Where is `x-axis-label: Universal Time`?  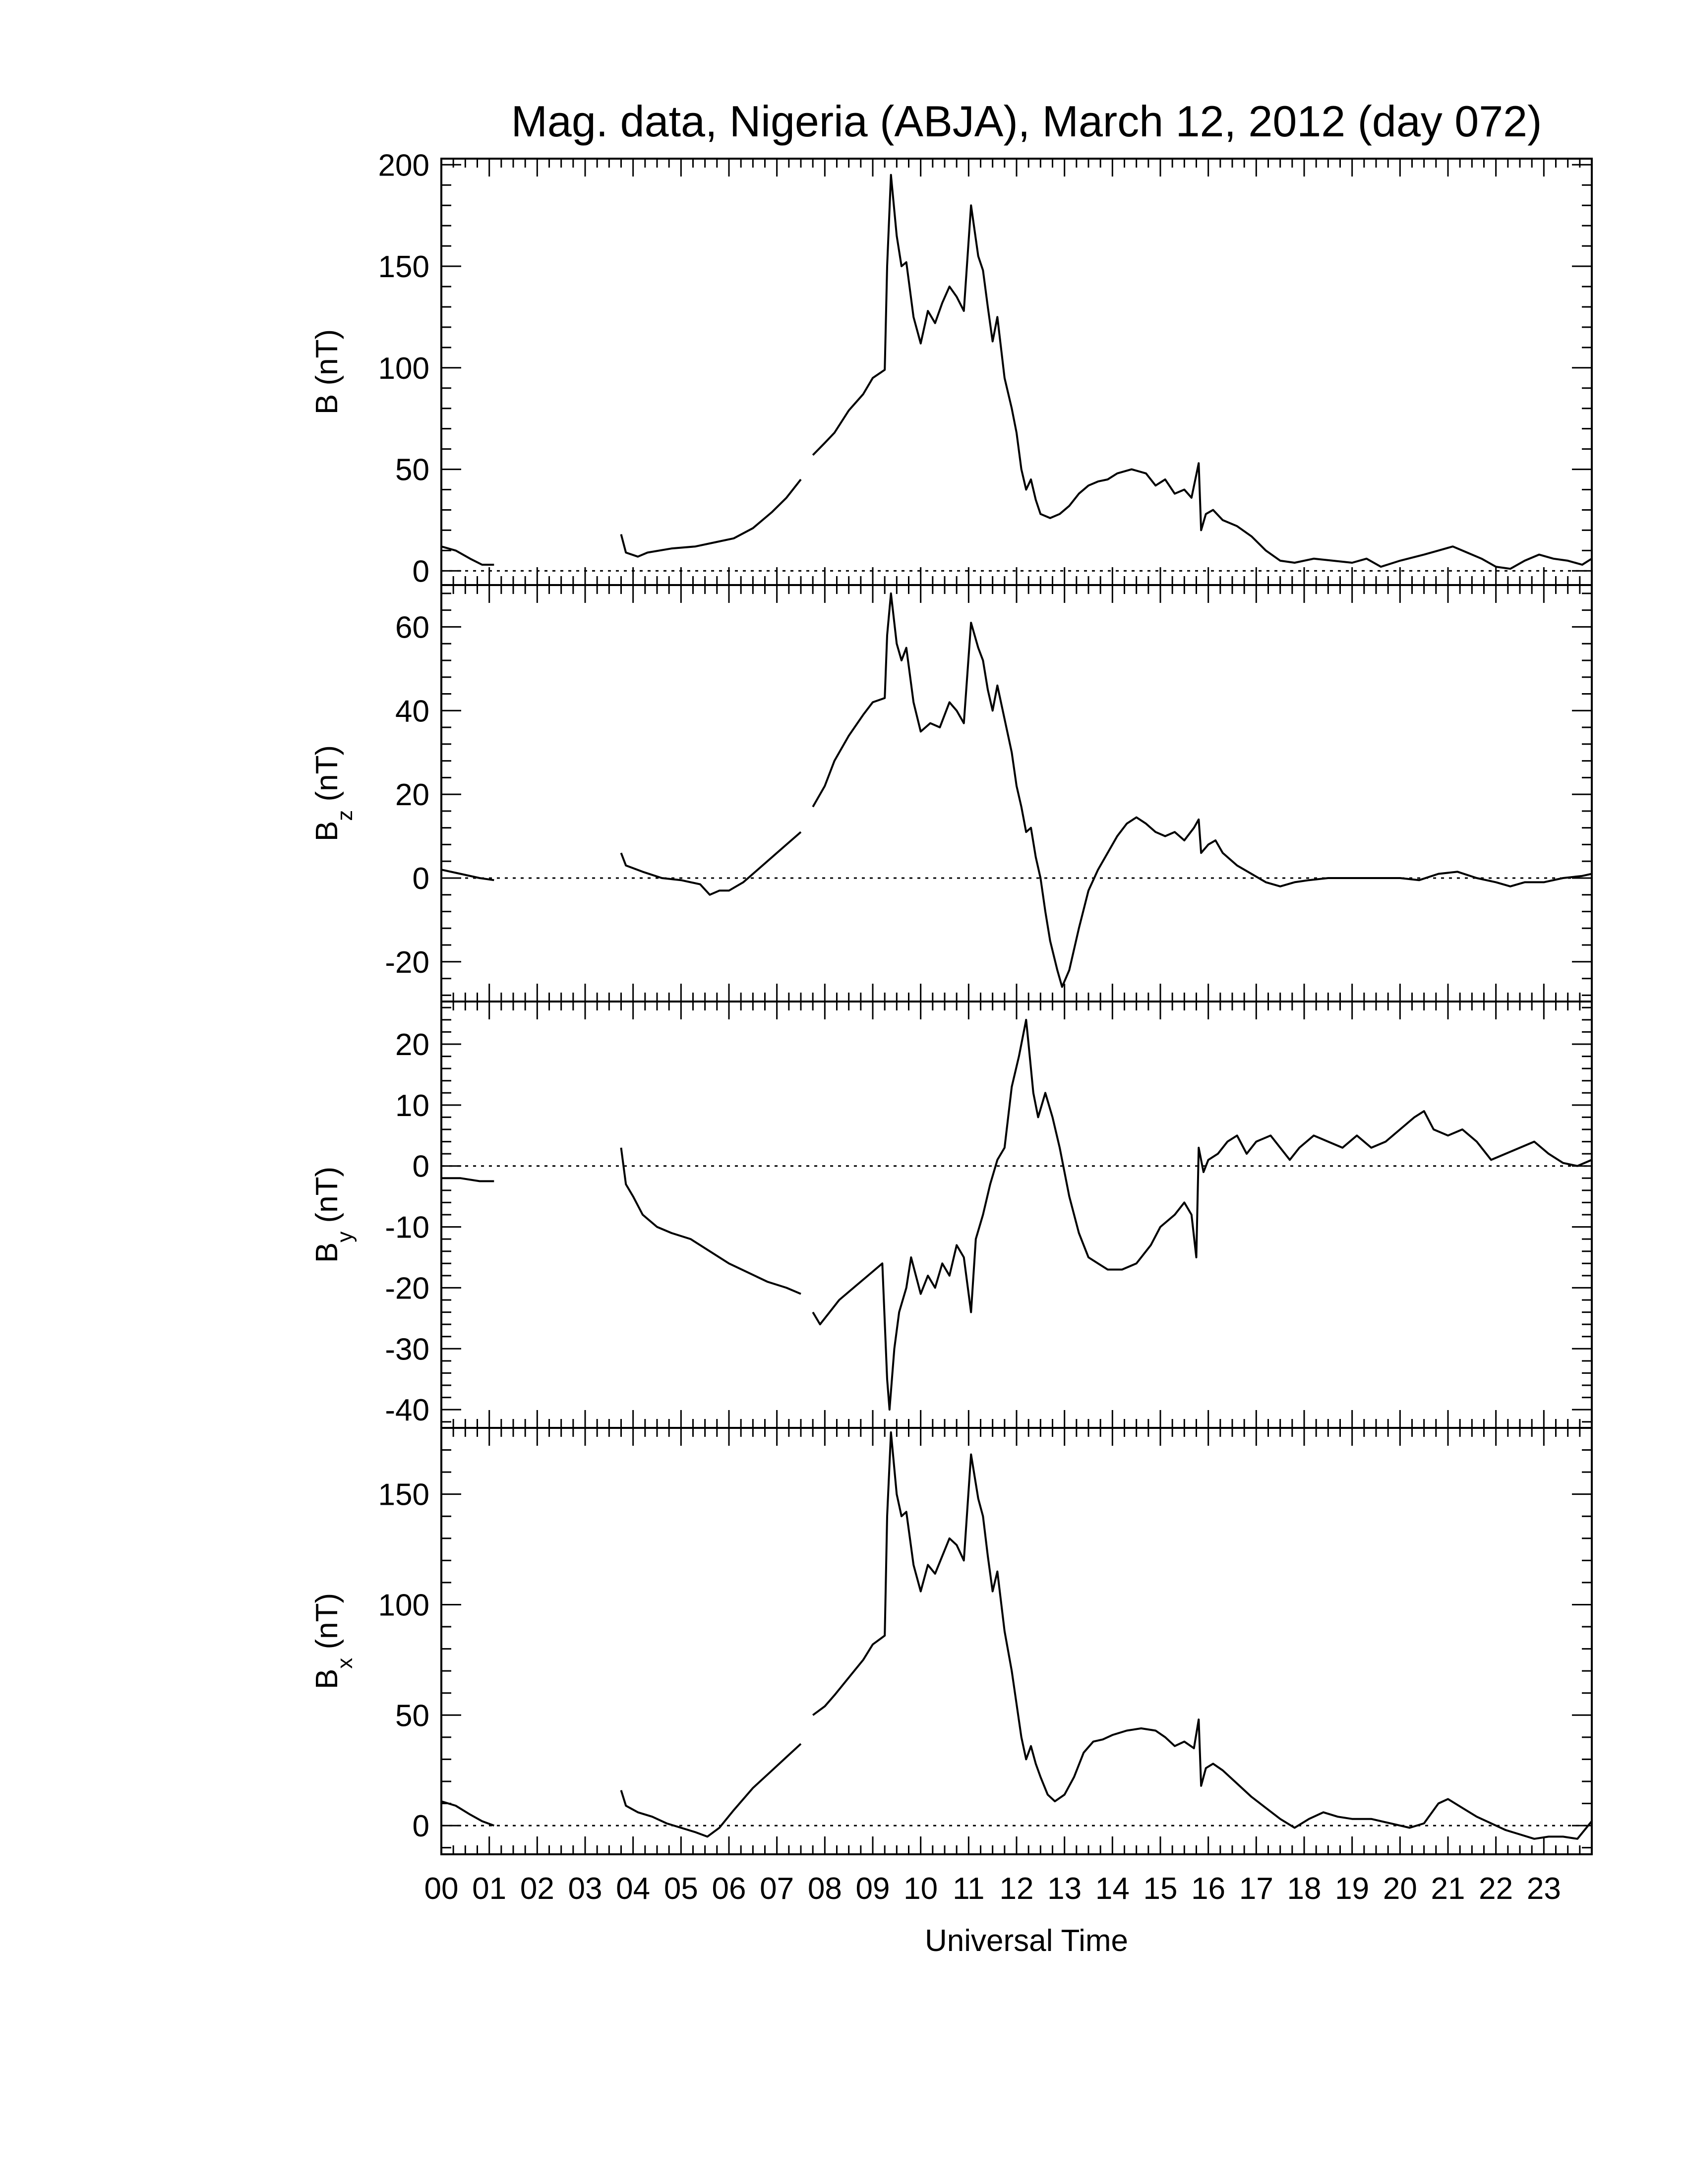 x-axis-label: Universal Time is located at coordinates (1026, 1941).